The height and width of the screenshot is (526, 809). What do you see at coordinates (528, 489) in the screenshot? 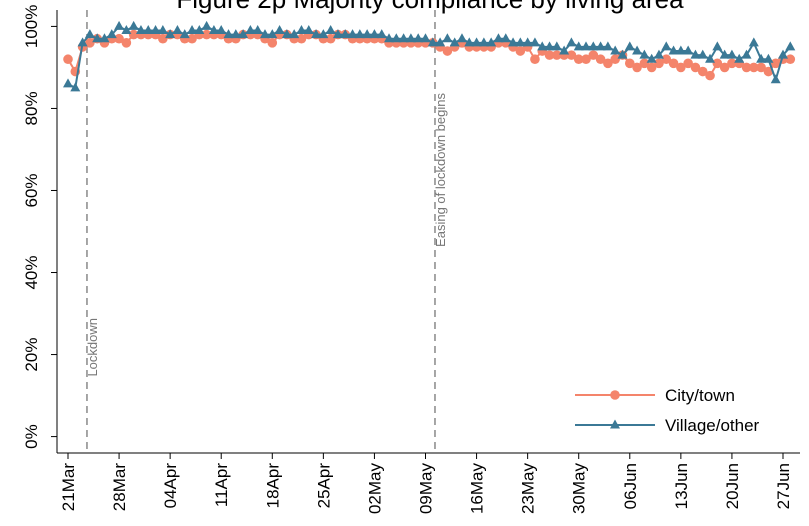
I see `x-tick-label: 23May` at bounding box center [528, 489].